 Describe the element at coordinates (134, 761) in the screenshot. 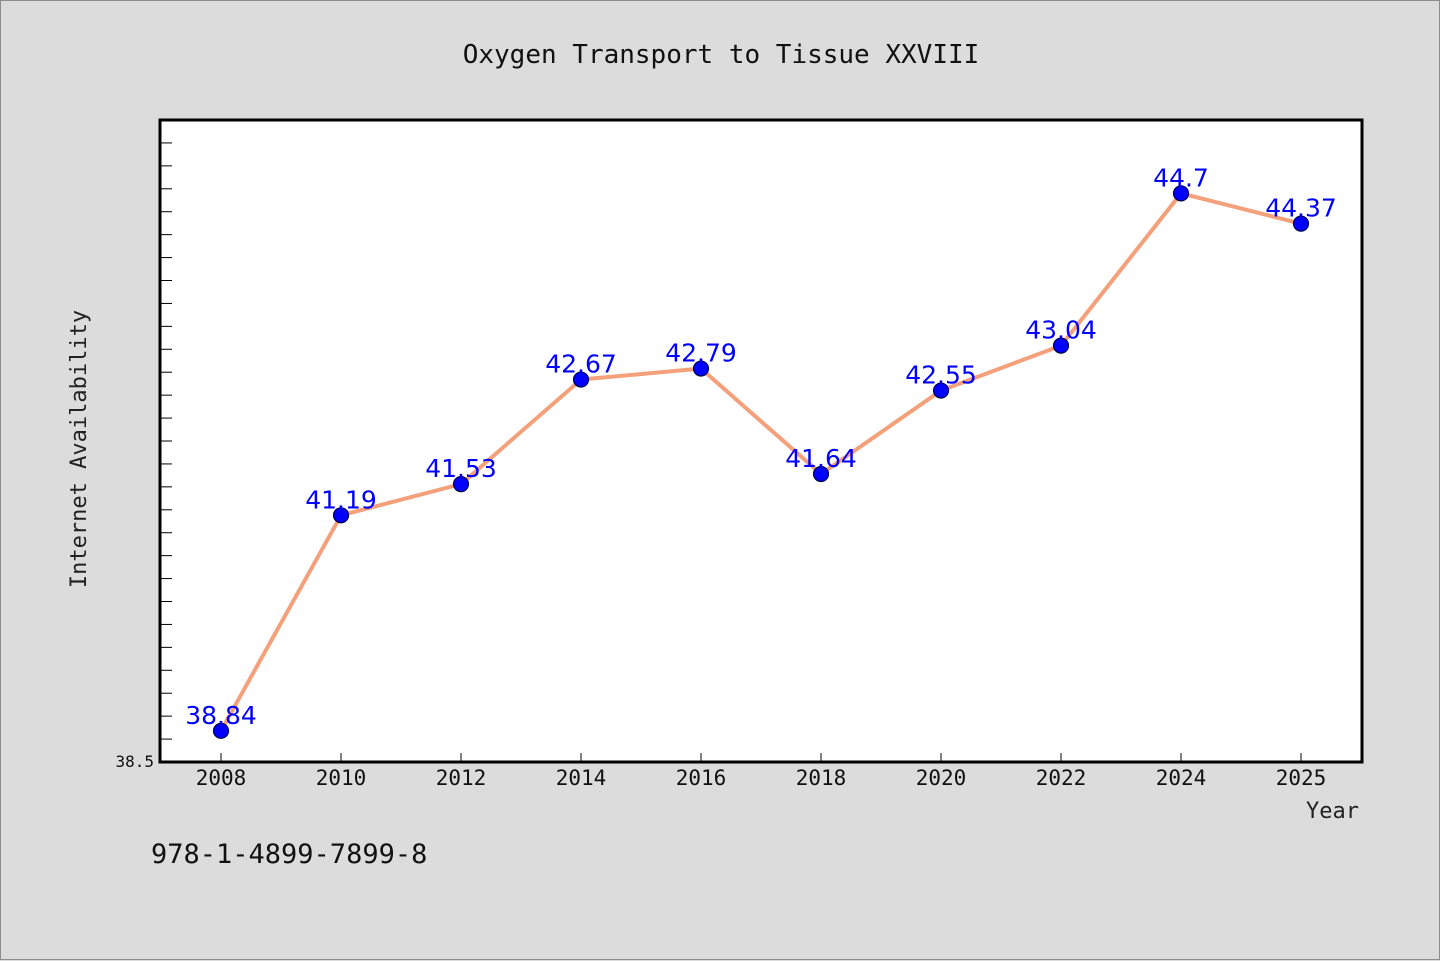

I see `y-tick-label: 38.5` at that location.